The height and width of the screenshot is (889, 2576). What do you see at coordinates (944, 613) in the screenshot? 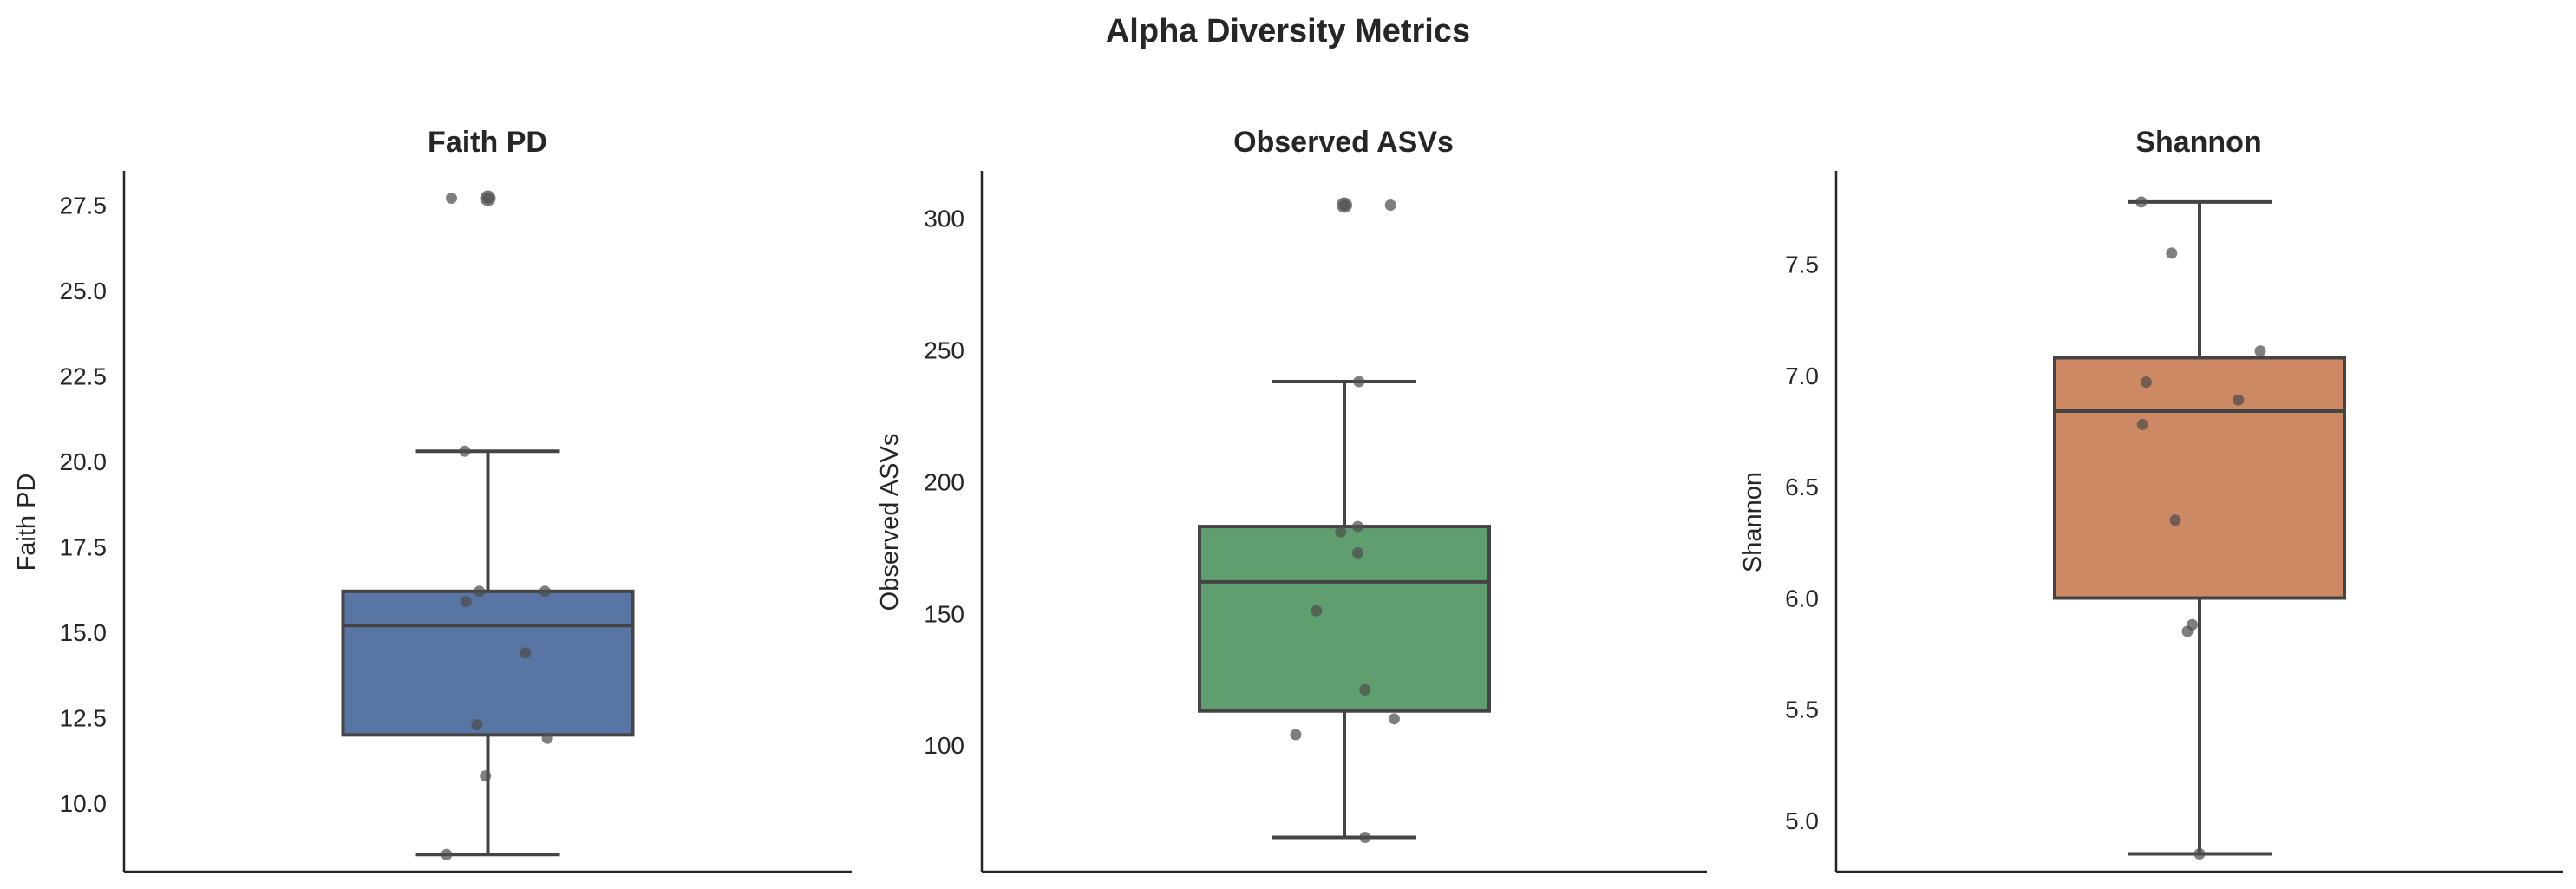
I see `observed-asvs-y-tick-label: 150` at bounding box center [944, 613].